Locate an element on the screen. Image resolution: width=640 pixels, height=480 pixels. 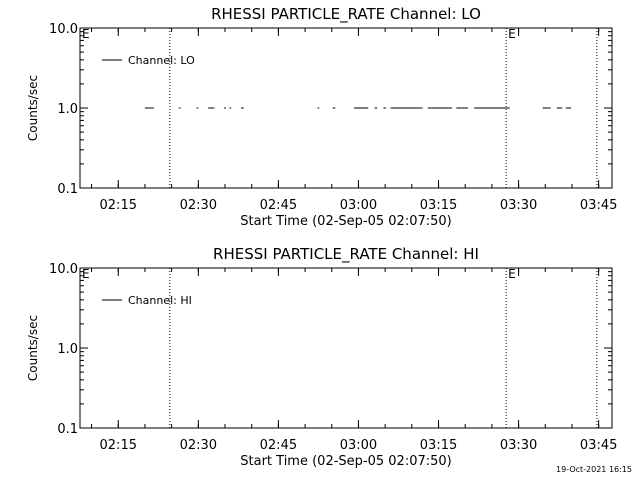
panel-2-x-tick-label: 03:15 is located at coordinates (438, 445).